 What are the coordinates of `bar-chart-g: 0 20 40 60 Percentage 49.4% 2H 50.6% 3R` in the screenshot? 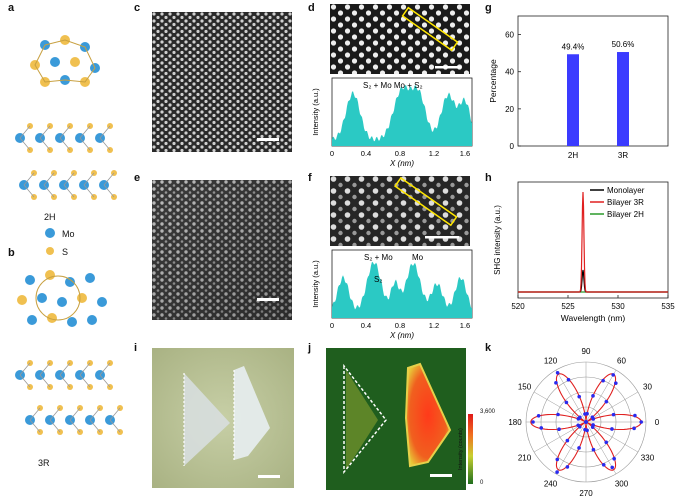 It's located at (578, 87).